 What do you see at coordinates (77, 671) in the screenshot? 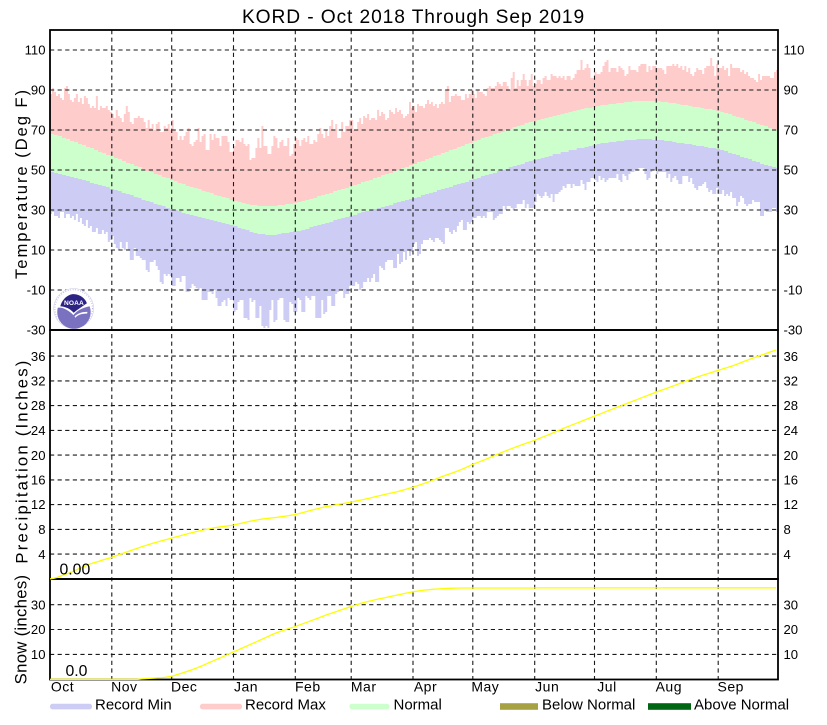
I see `svg-text: 0.0` at bounding box center [77, 671].